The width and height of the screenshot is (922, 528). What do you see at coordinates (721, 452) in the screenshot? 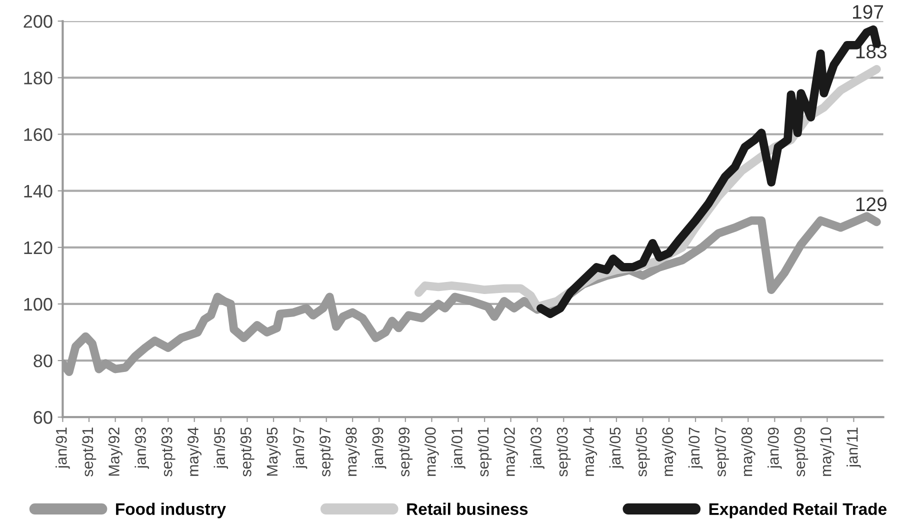
I see `x-tick-label: sept/07` at bounding box center [721, 452].